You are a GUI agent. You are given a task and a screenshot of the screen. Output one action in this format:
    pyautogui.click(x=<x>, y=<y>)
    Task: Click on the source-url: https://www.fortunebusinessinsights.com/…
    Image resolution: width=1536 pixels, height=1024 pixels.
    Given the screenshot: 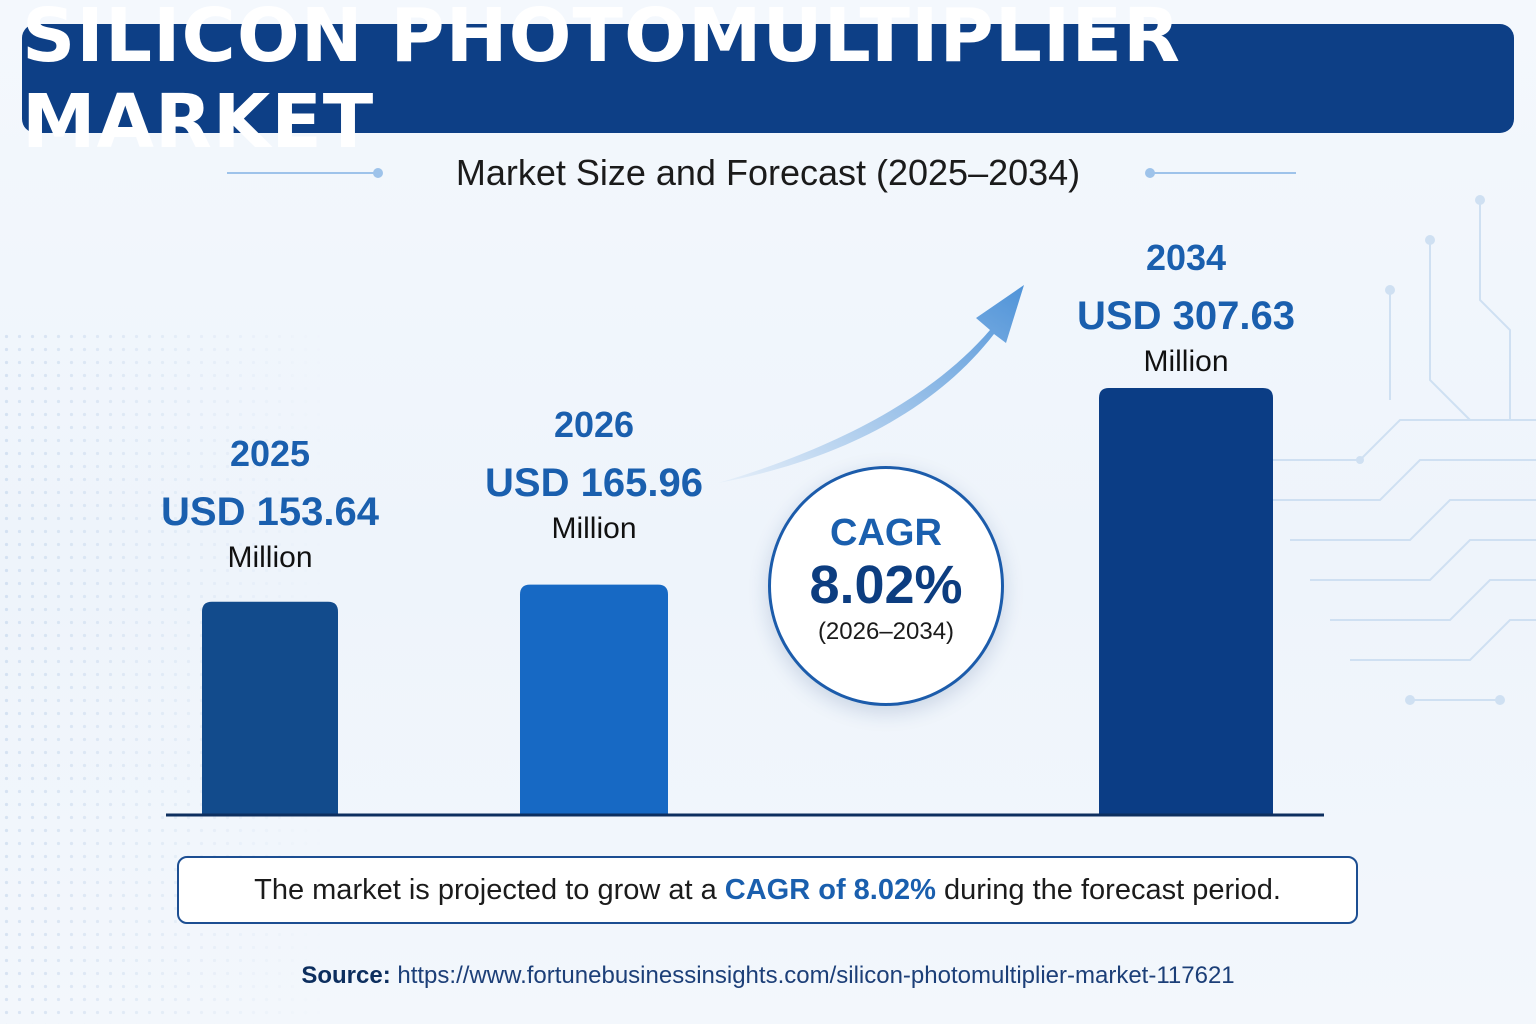 What is the action you would take?
    pyautogui.click(x=816, y=975)
    